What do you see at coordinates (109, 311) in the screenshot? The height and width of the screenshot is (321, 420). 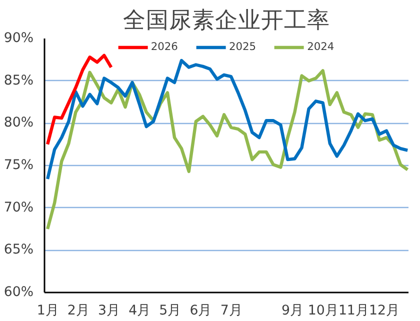 I see `x-tick-label: 3月` at bounding box center [109, 311].